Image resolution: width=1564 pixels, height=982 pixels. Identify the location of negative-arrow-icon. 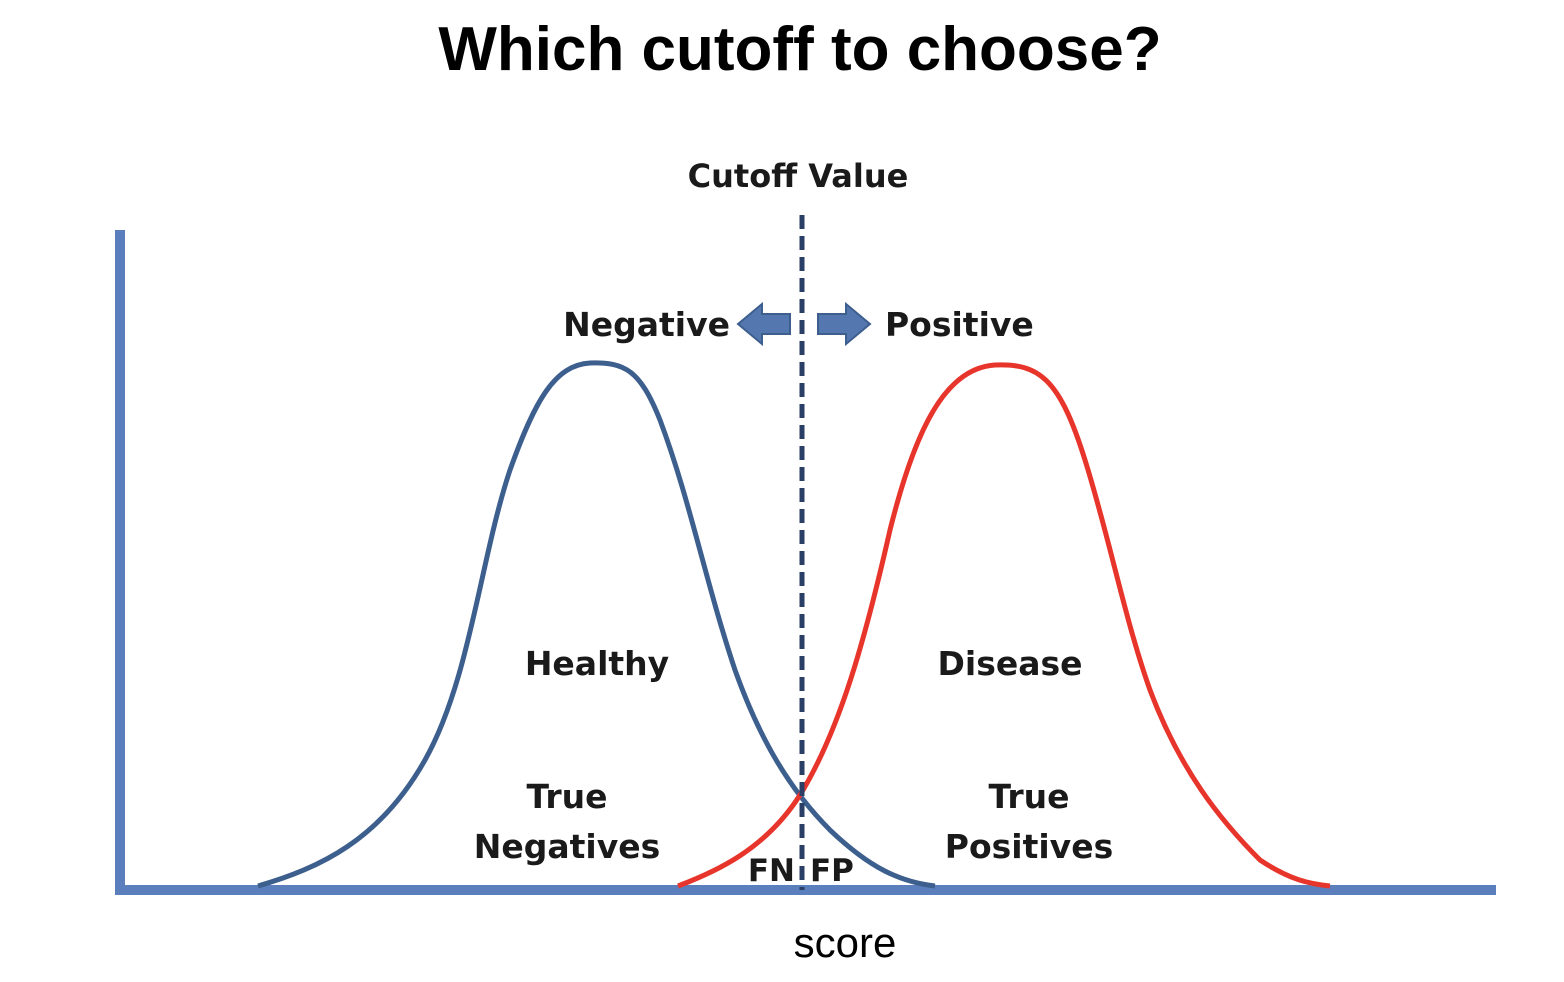
(763, 324).